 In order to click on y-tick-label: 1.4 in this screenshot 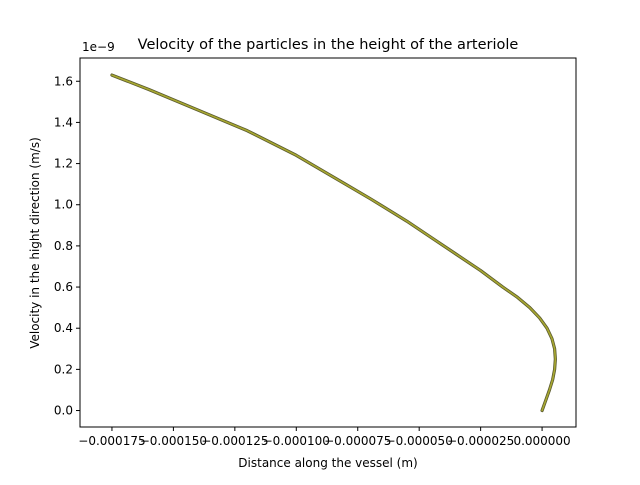, I will do `click(63, 122)`.